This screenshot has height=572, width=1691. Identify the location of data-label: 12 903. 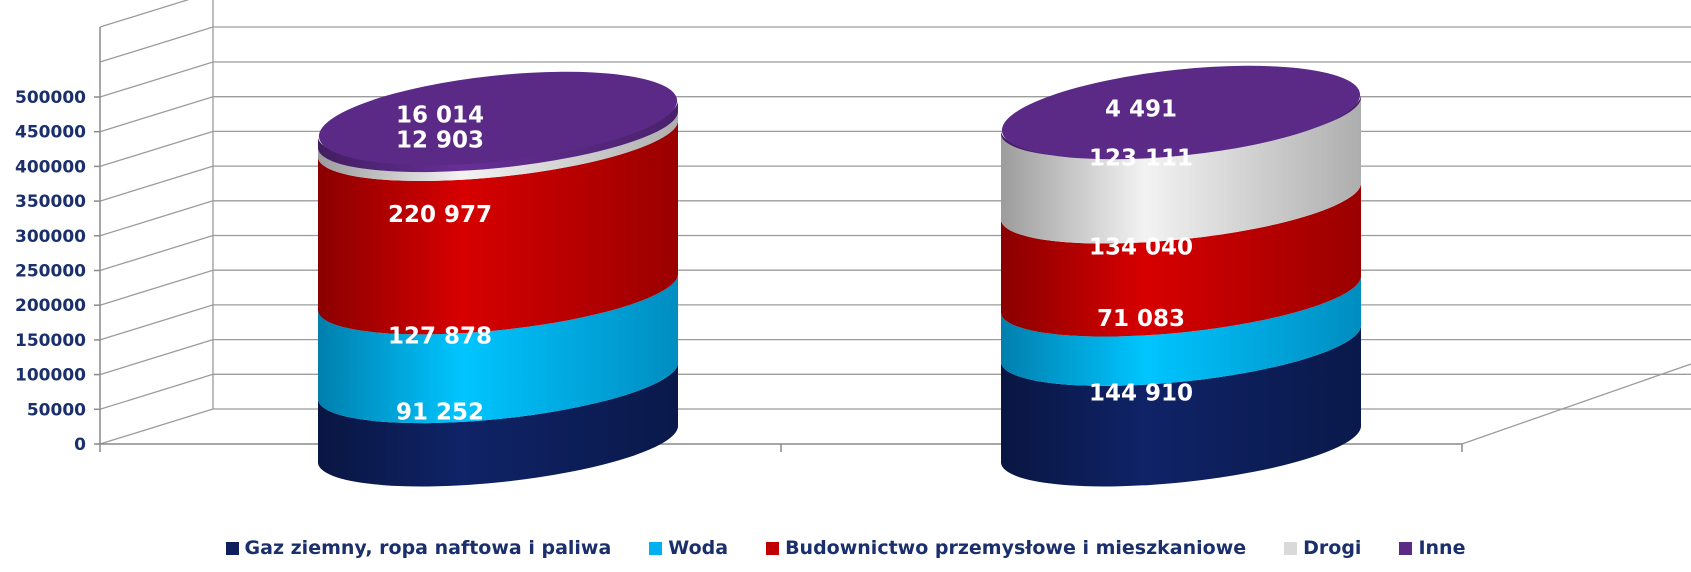
(440, 141).